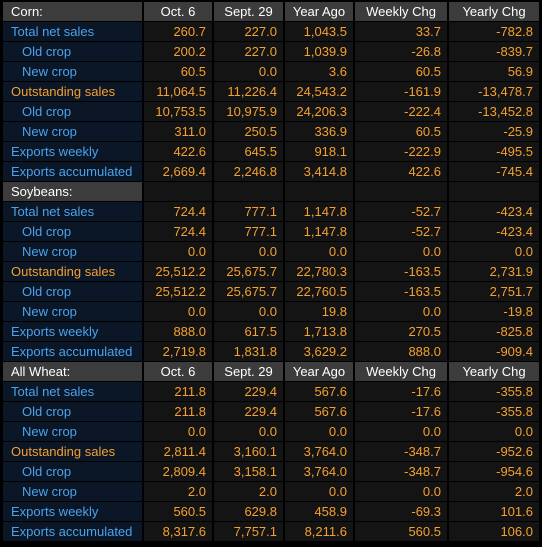 This screenshot has width=542, height=547. I want to click on value-cell: 1,043.5, so click(319, 31).